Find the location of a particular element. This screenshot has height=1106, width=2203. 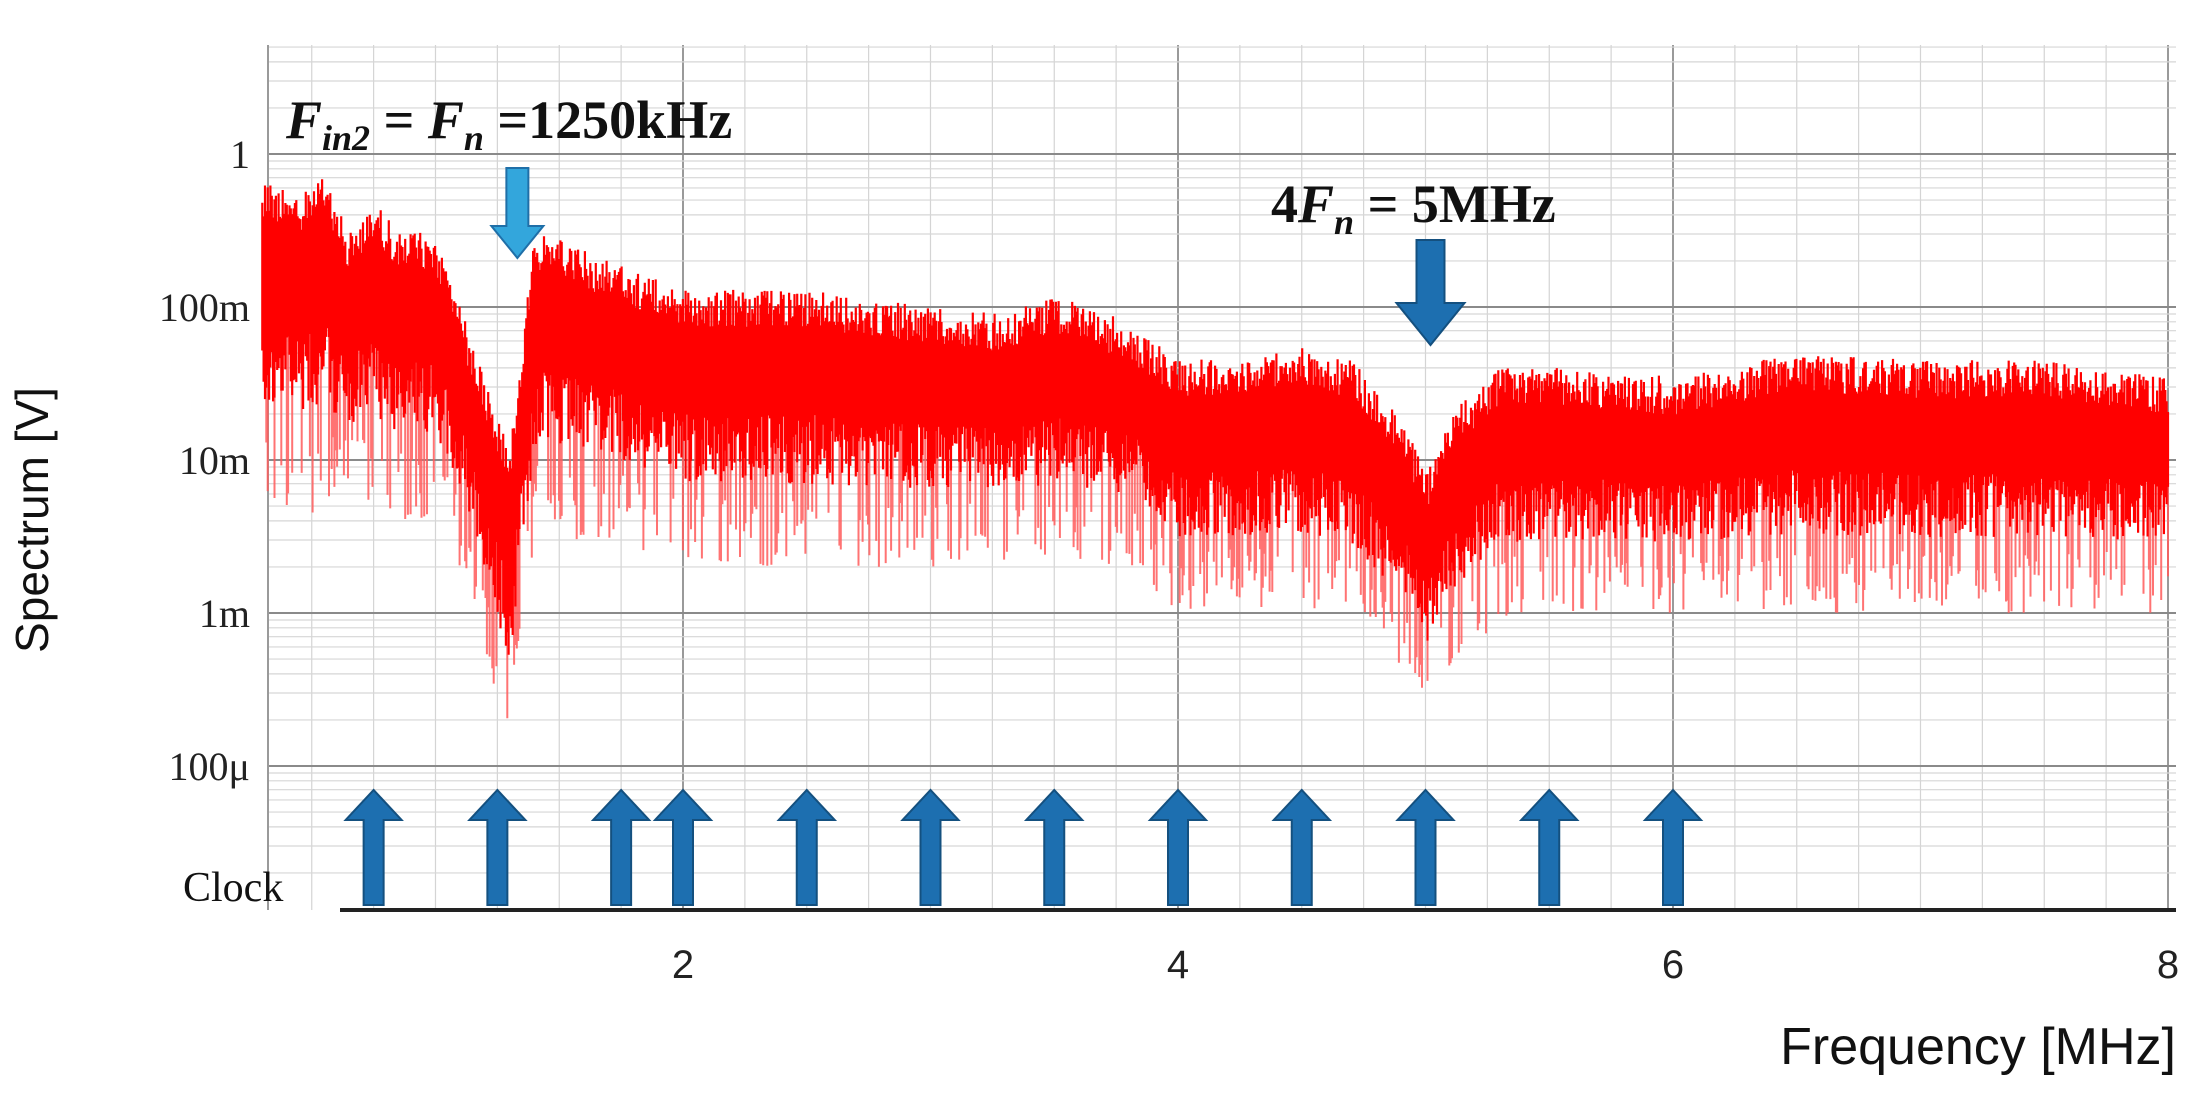

annotation-fin2-text: Fin2 = Fn =1250kHz is located at coordinates (508, 124).